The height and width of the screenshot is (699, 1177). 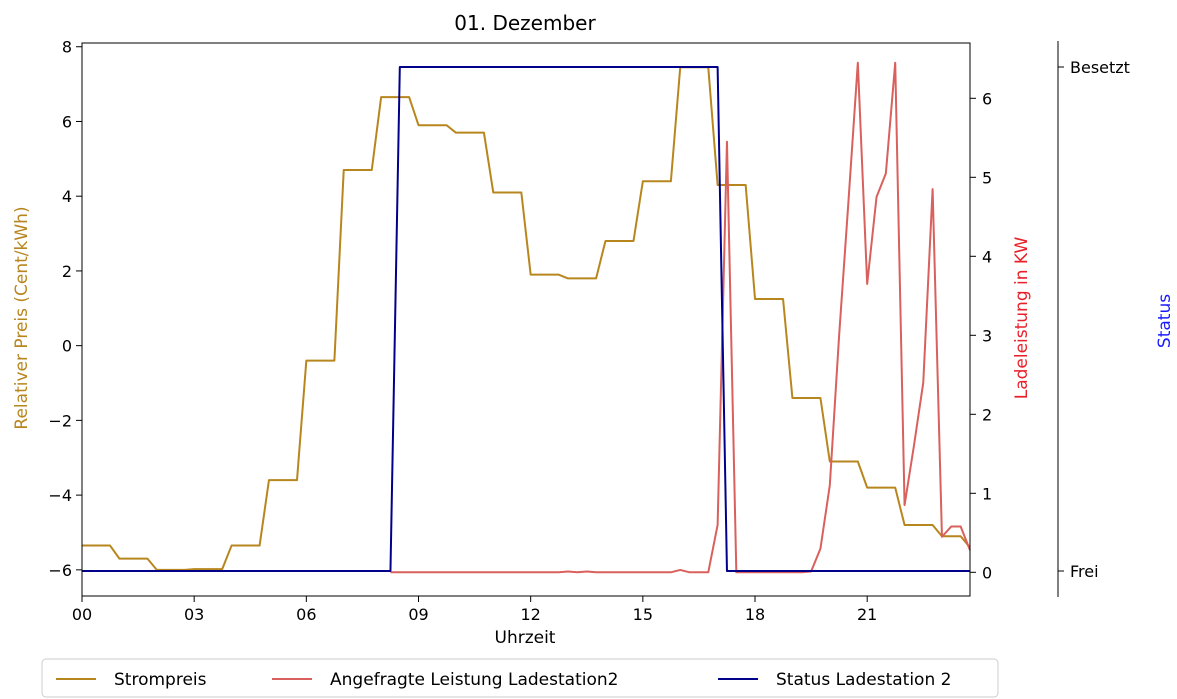 I want to click on y-right-tick-label: 5, so click(x=987, y=177).